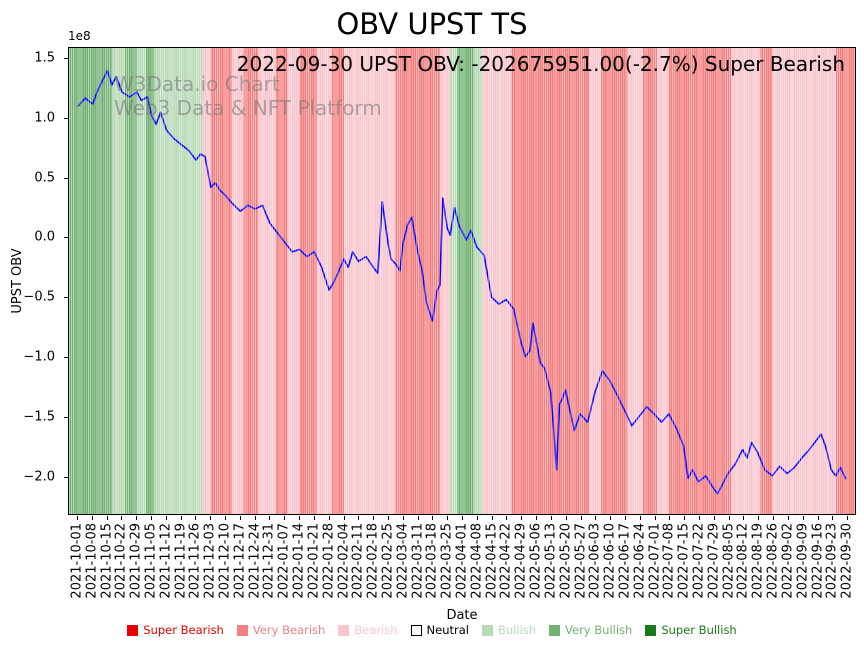  I want to click on x-tick-label: 2022-05-20, so click(566, 561).